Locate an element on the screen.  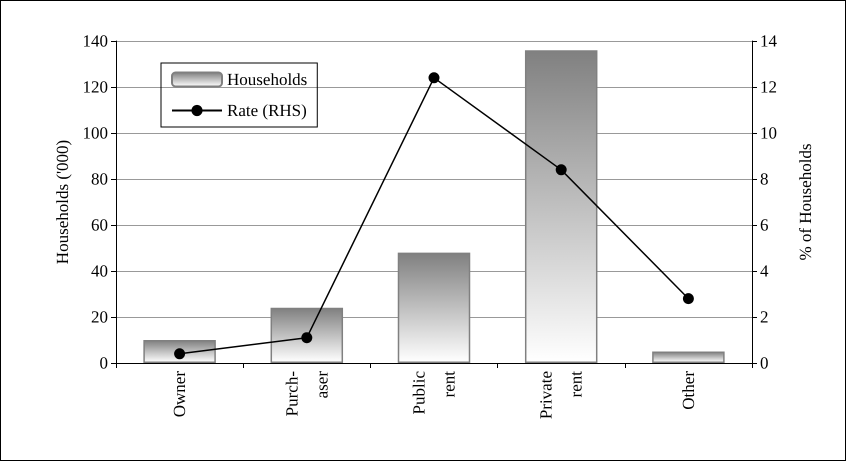
y2-tick-label: 10 is located at coordinates (768, 133).